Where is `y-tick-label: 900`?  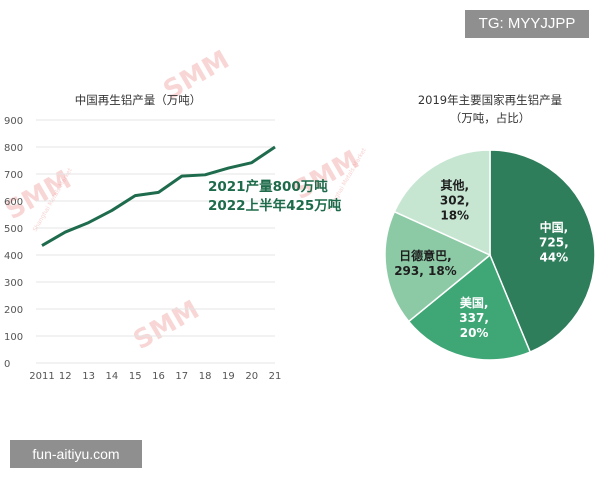 y-tick-label: 900 is located at coordinates (13, 121).